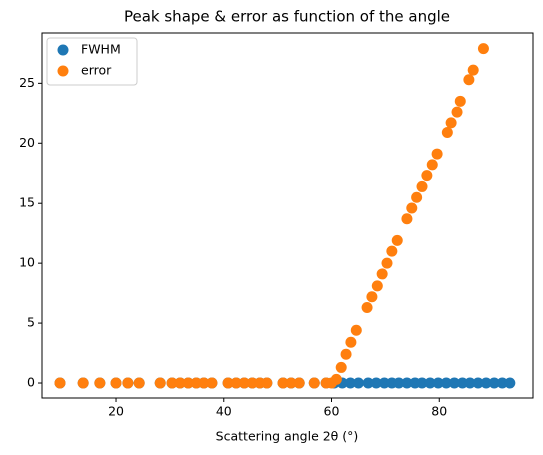 The width and height of the screenshot is (543, 455). What do you see at coordinates (27, 142) in the screenshot?
I see `y-tick-label: 20` at bounding box center [27, 142].